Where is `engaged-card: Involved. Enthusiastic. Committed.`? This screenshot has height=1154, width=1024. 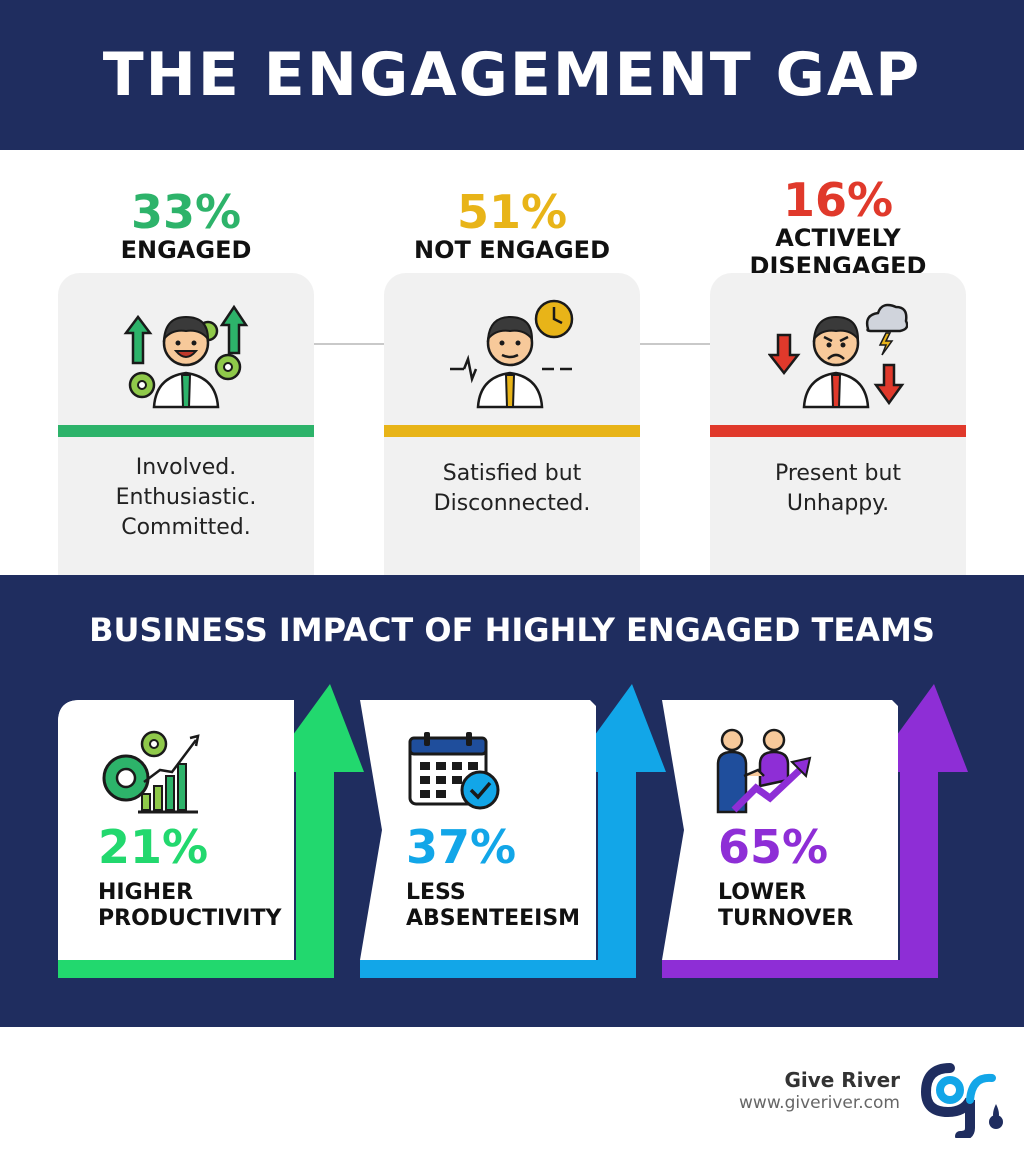 engaged-card: Involved. Enthusiastic. Committed. is located at coordinates (186, 424).